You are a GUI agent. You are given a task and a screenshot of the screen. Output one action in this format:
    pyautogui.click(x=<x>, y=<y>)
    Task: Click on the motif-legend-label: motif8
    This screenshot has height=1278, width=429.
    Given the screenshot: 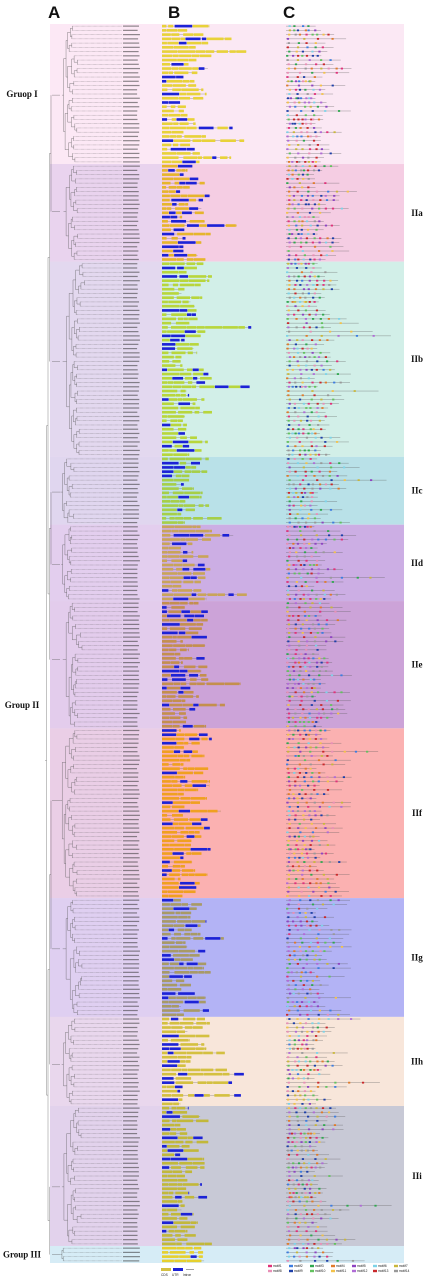 What is the action you would take?
    pyautogui.click(x=277, y=1271)
    